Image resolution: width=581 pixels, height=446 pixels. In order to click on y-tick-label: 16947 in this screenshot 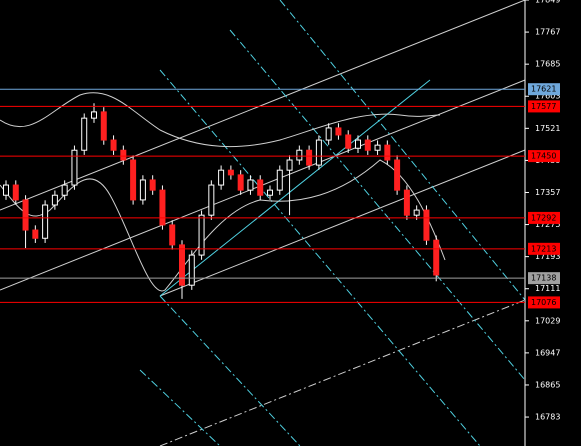, I will do `click(547, 352)`.